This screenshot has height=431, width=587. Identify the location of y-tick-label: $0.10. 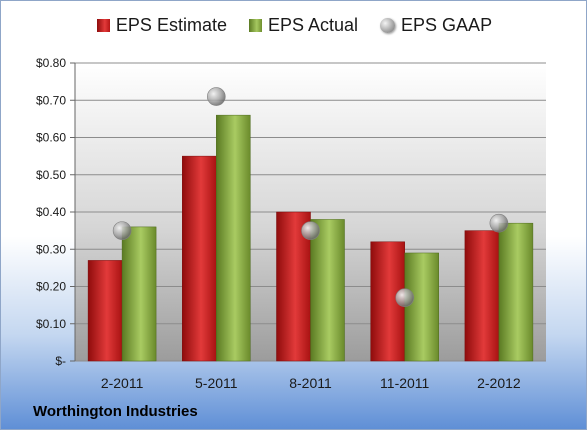
(51, 324).